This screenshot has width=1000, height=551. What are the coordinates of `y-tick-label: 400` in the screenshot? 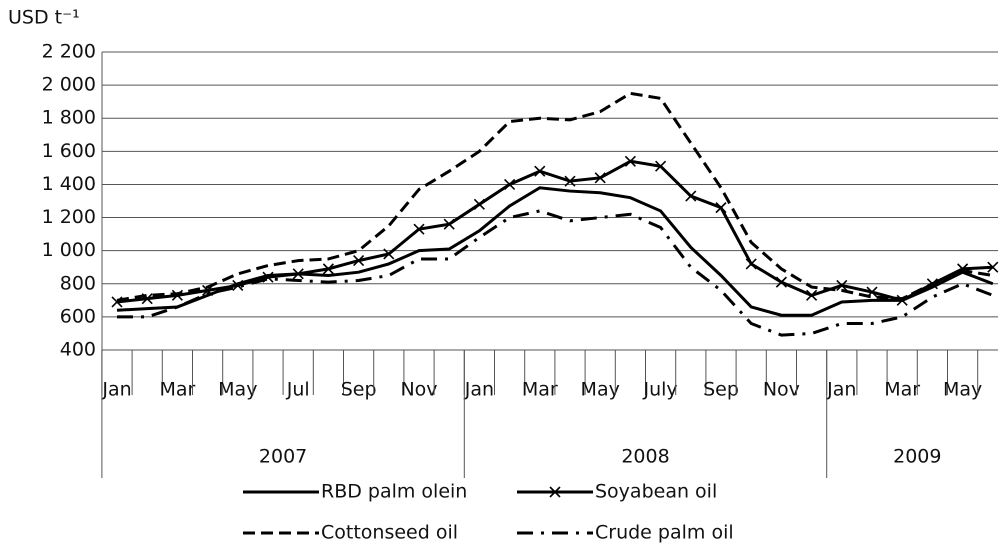 It's located at (78, 350).